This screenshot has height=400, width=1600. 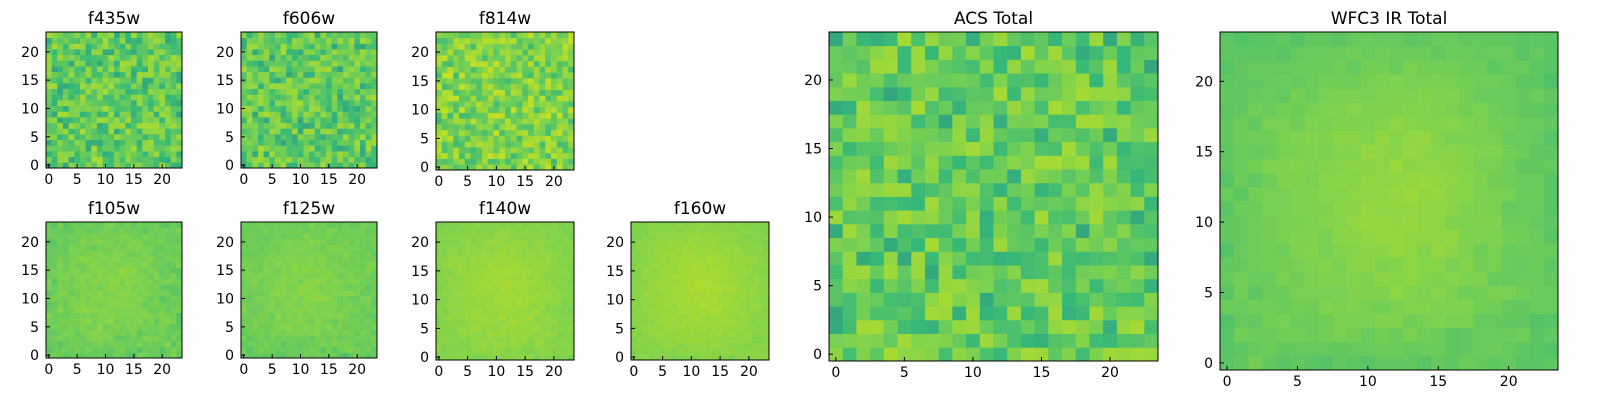 What do you see at coordinates (975, 369) in the screenshot?
I see `x-axis-ticks: 0 5 10 15 20` at bounding box center [975, 369].